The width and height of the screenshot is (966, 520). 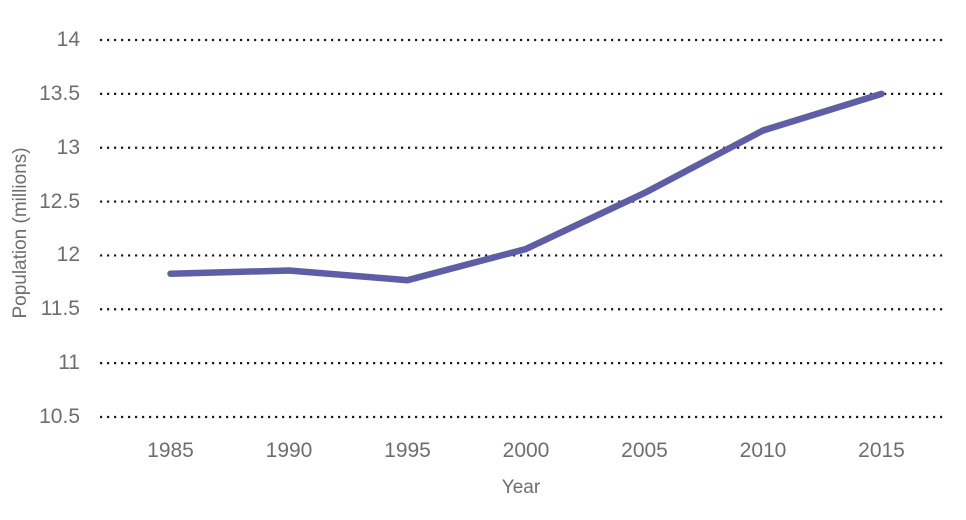 What do you see at coordinates (69, 363) in the screenshot?
I see `y-tick-label: 11` at bounding box center [69, 363].